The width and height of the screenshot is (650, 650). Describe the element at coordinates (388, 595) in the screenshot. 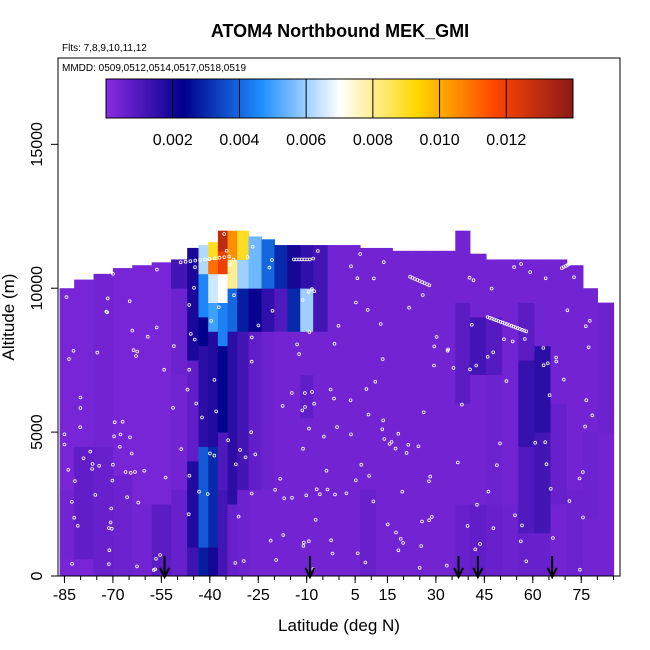

I see `x-tick-label: 15` at that location.